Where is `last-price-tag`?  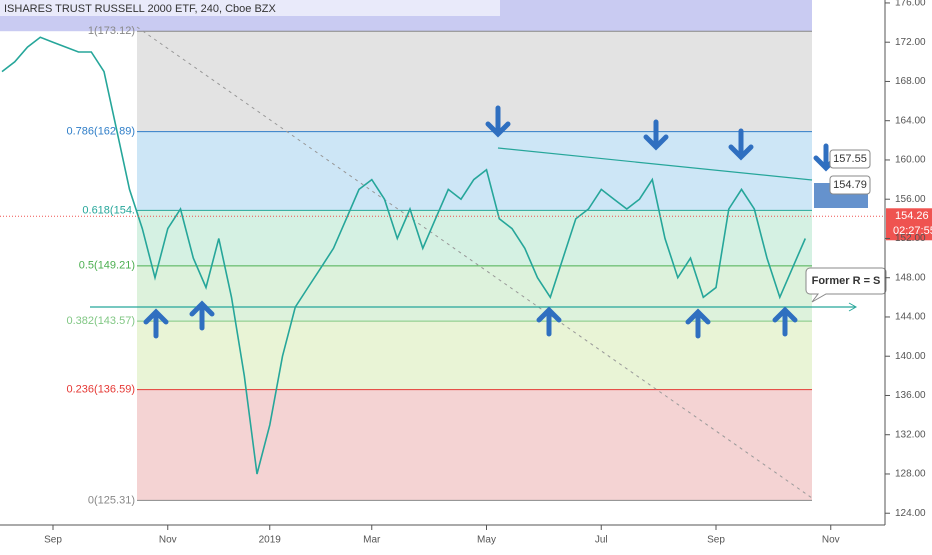 last-price-tag is located at coordinates (909, 224).